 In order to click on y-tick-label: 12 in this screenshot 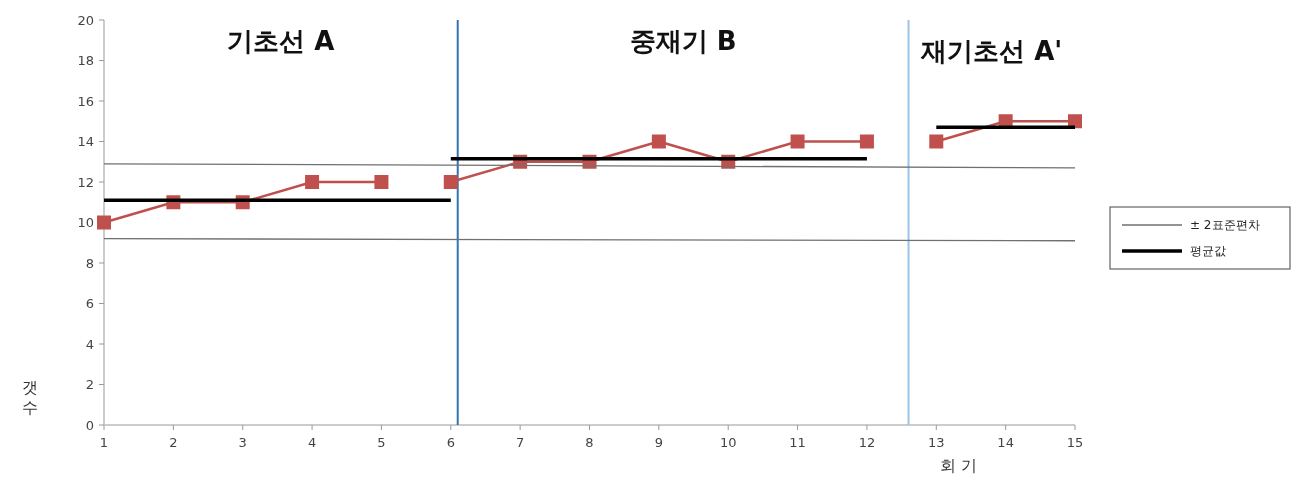, I will do `click(85, 182)`.